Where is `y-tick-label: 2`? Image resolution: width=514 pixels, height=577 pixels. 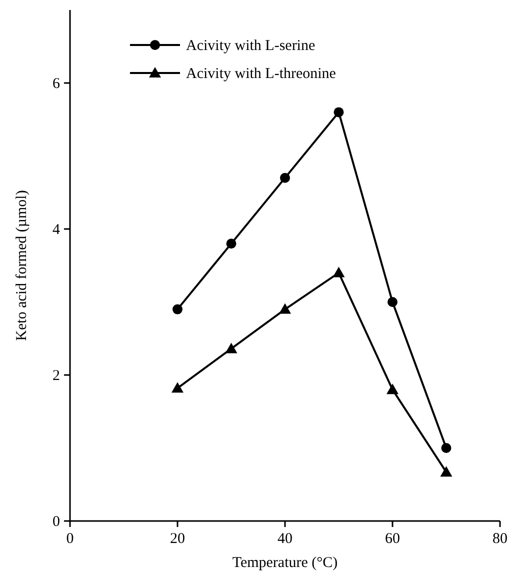
y-tick-label: 2 is located at coordinates (56, 376).